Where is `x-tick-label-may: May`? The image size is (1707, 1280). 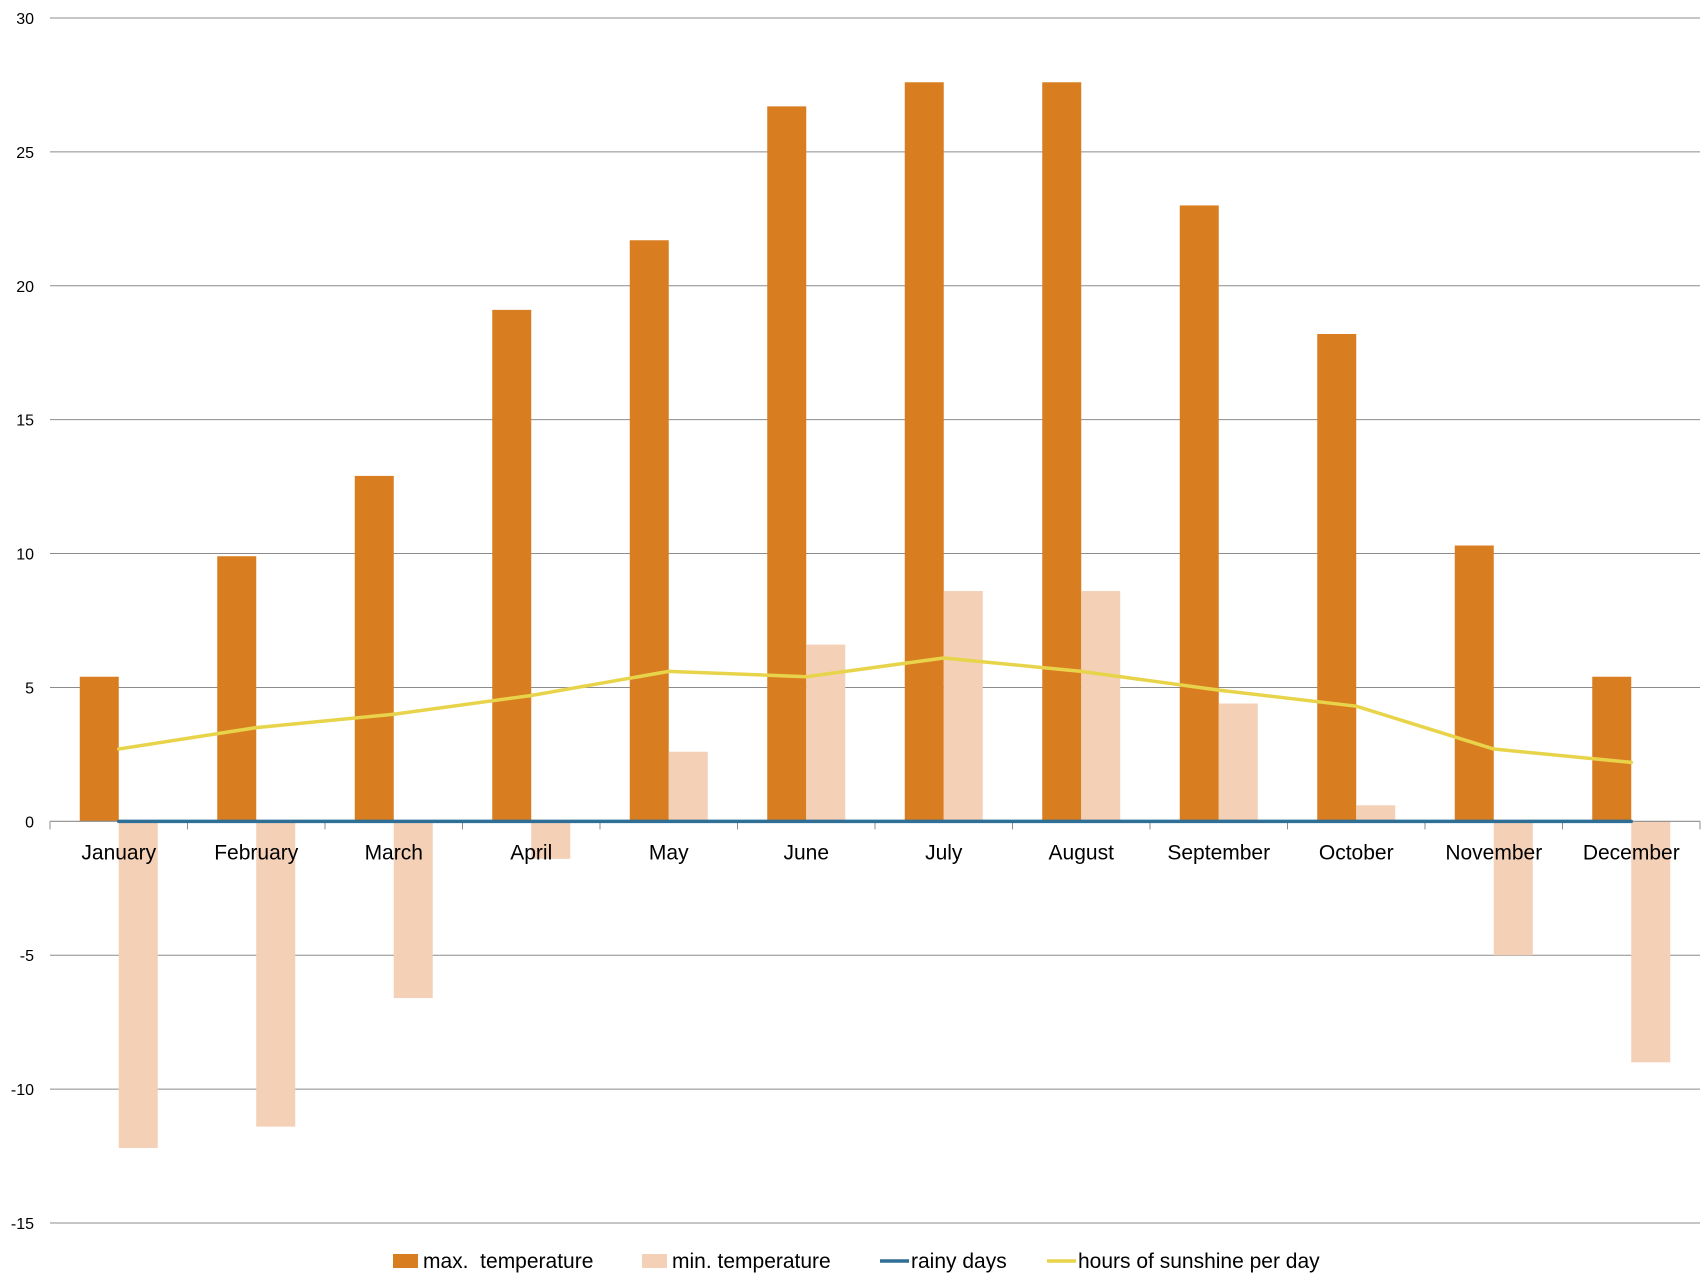 x-tick-label-may: May is located at coordinates (669, 852).